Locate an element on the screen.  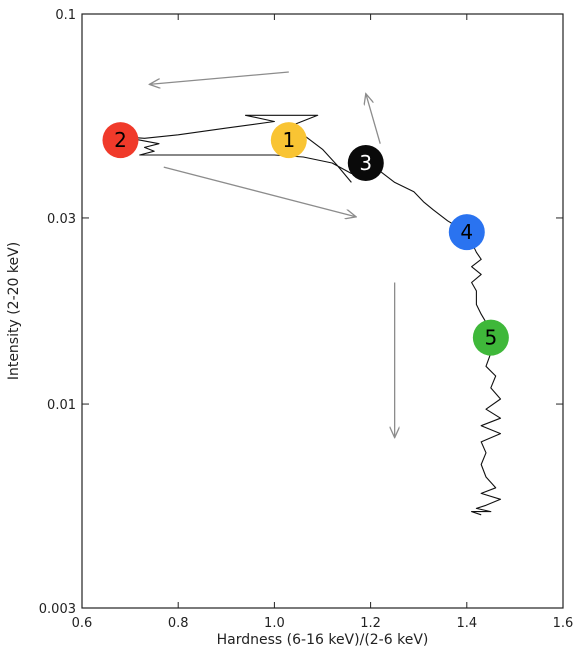
state-marker-3: 3 is located at coordinates (365, 162).